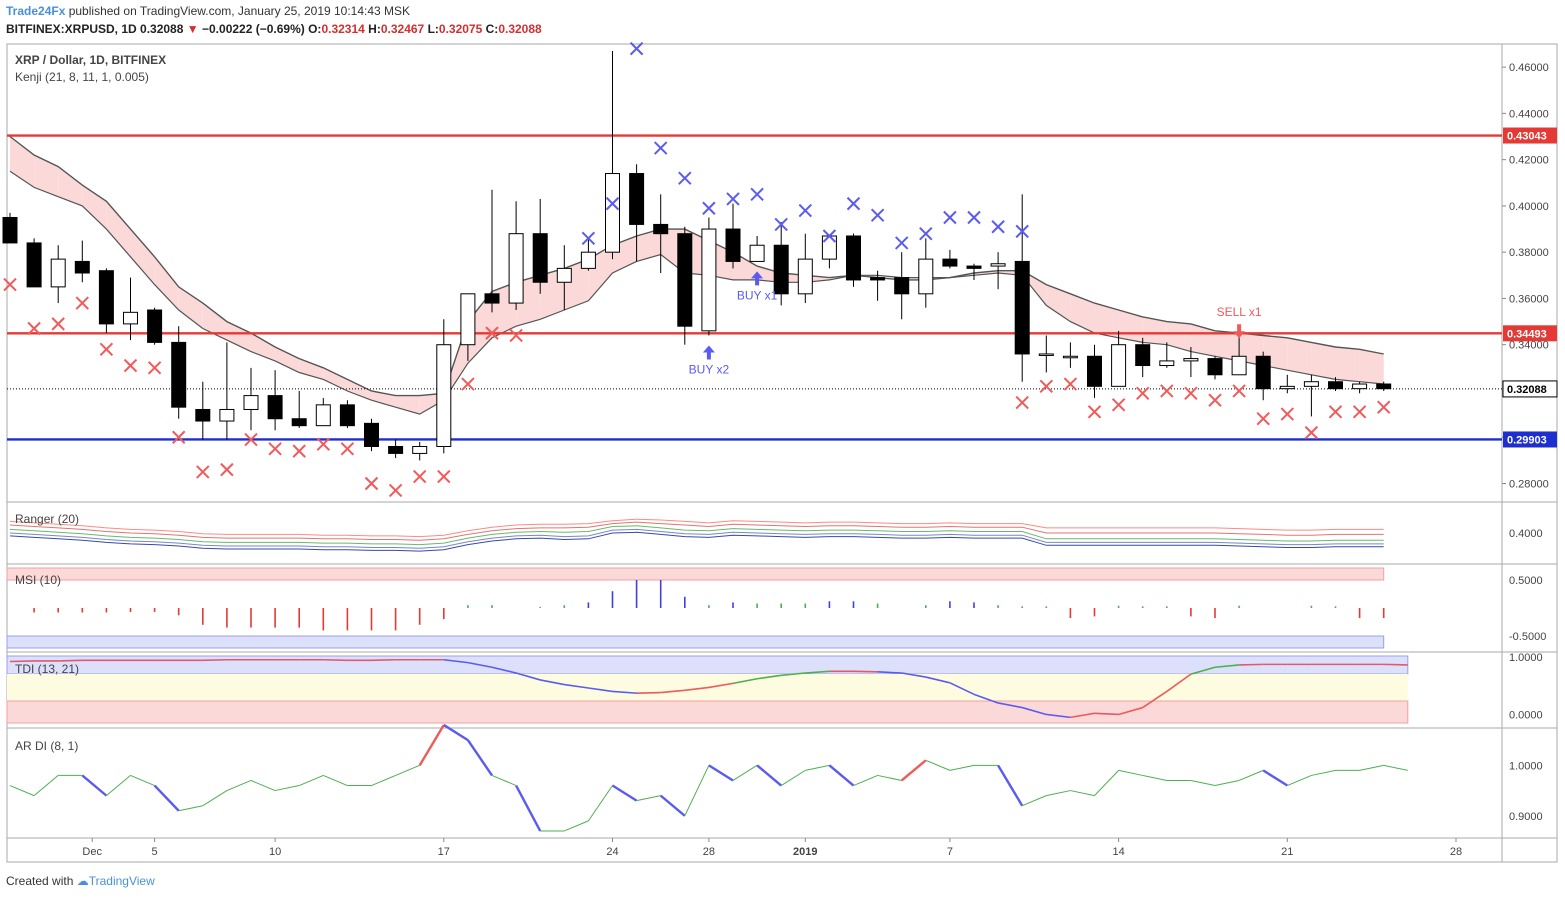 The image size is (1565, 899). I want to click on buy-arrow-icon, so click(708, 352).